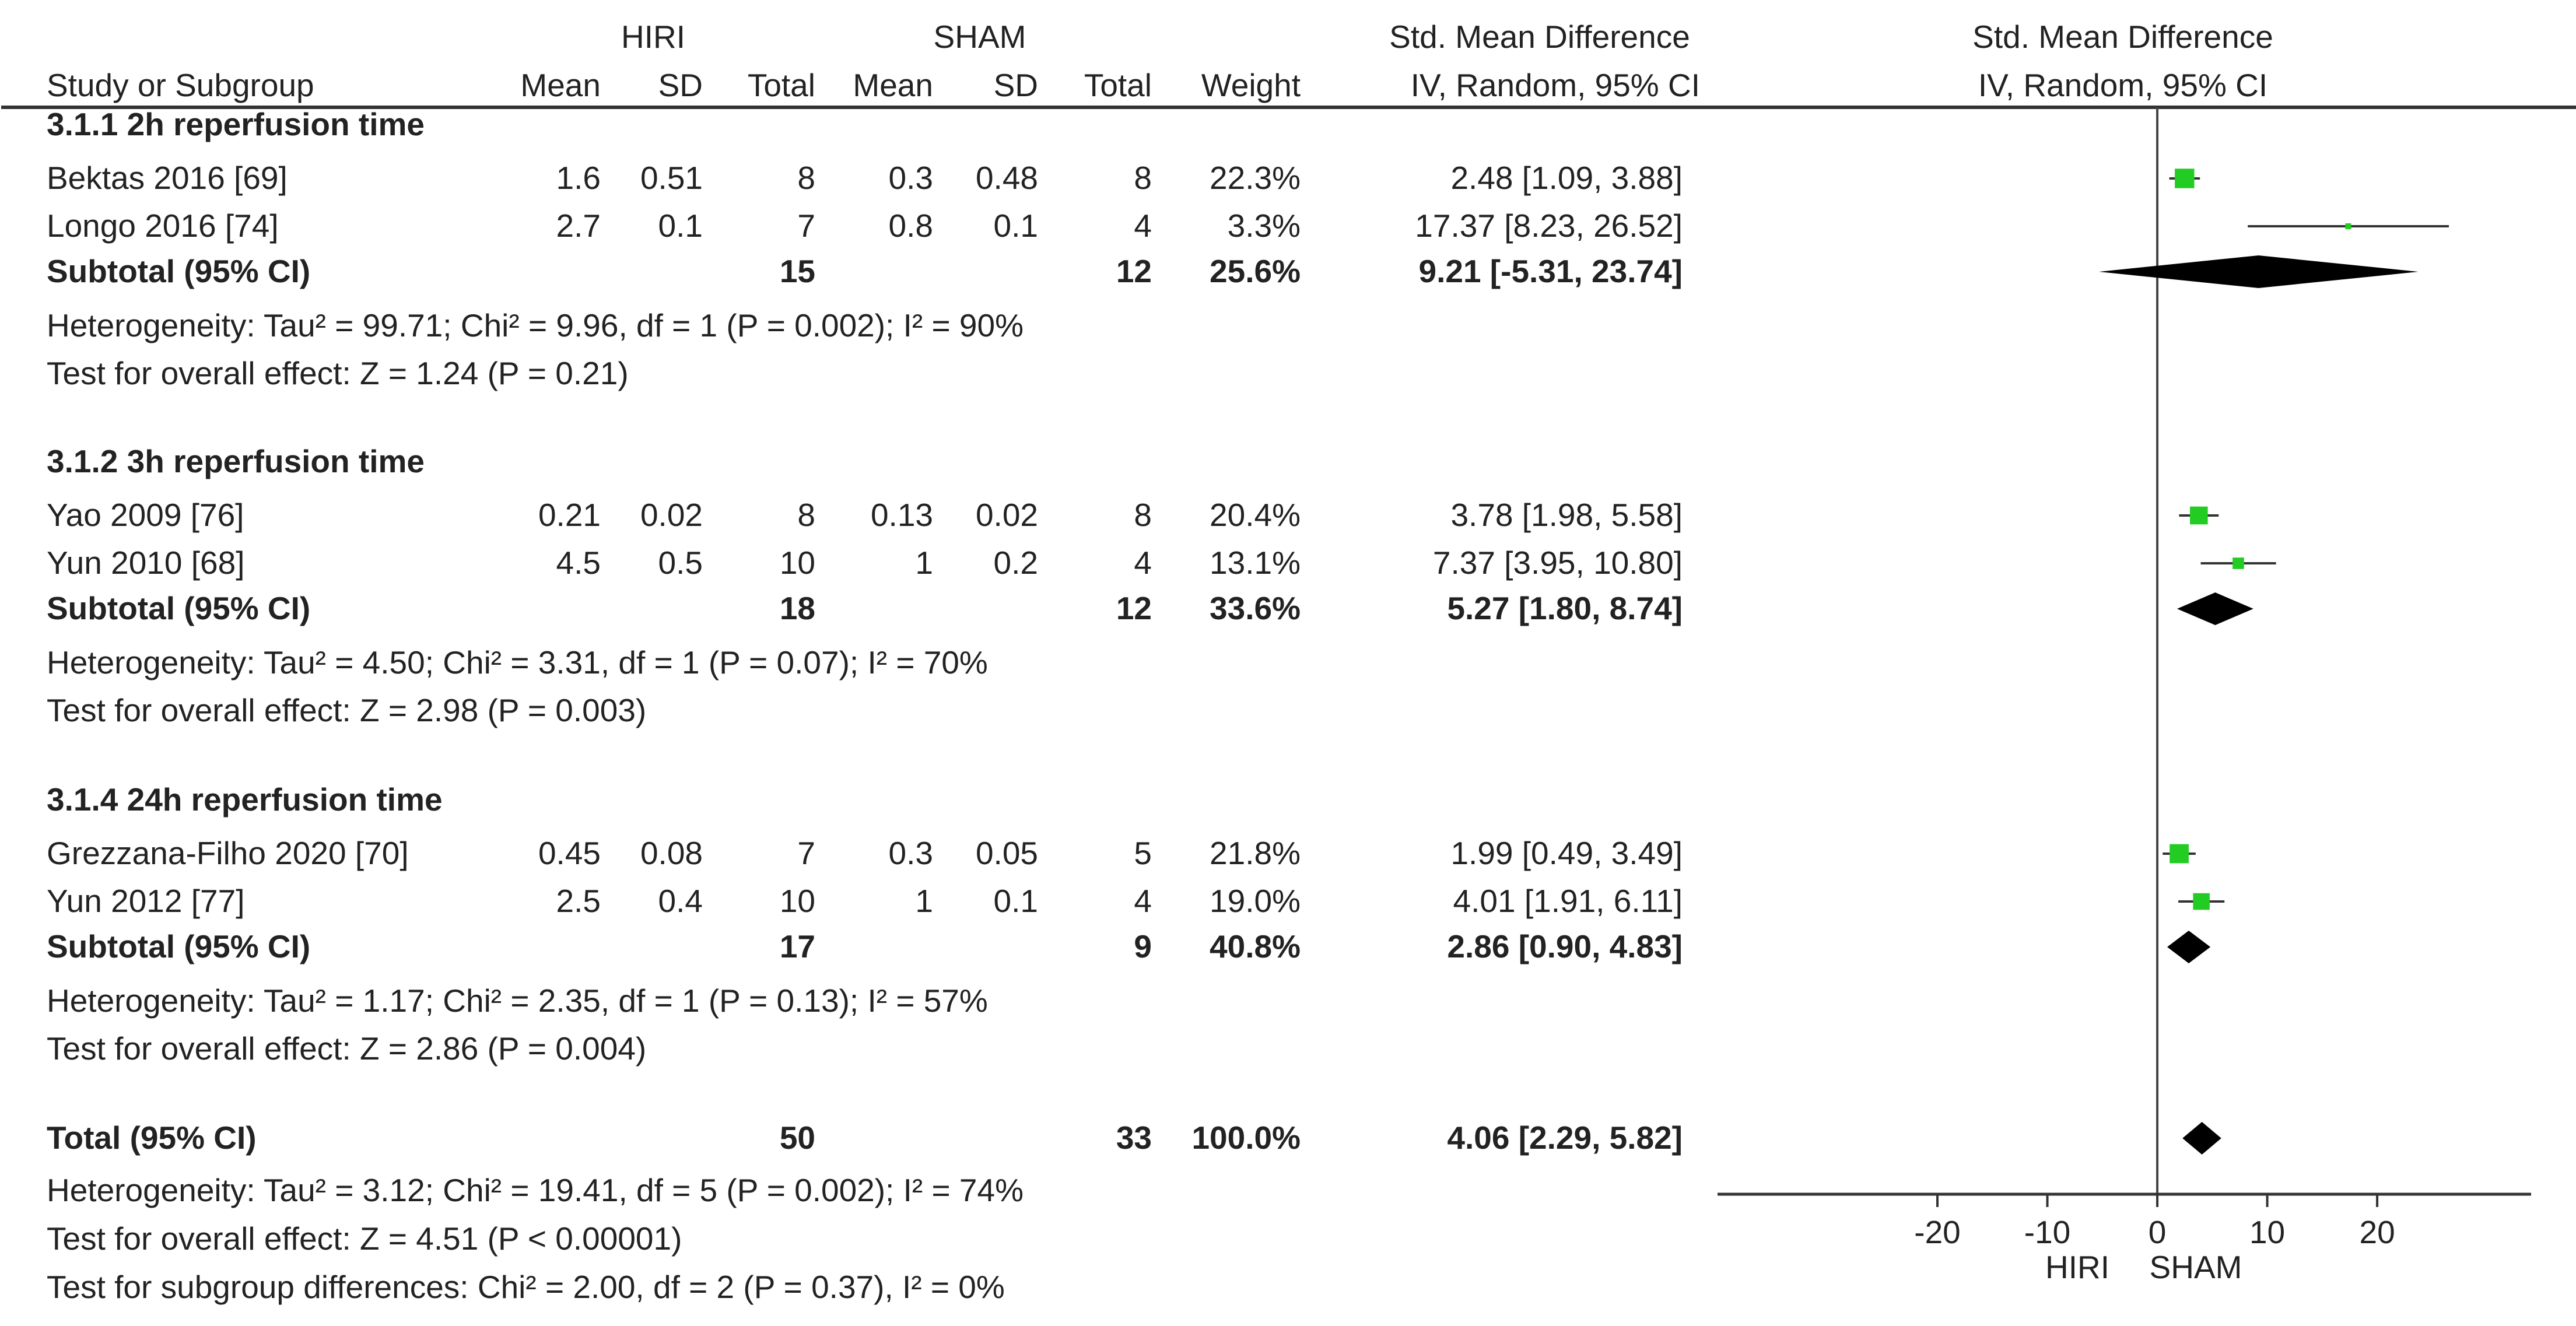 The height and width of the screenshot is (1326, 2576). What do you see at coordinates (1565, 1138) in the screenshot?
I see `total-ci-text: 4.06 [2.29, 5.82]` at bounding box center [1565, 1138].